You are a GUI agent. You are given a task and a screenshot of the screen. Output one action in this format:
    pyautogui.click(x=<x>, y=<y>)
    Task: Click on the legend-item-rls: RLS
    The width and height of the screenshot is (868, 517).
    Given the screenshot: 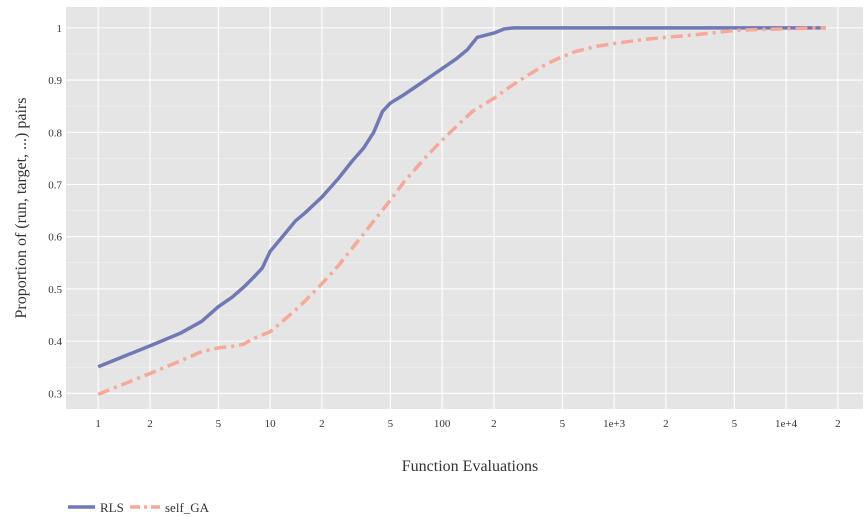 What is the action you would take?
    pyautogui.click(x=96, y=507)
    